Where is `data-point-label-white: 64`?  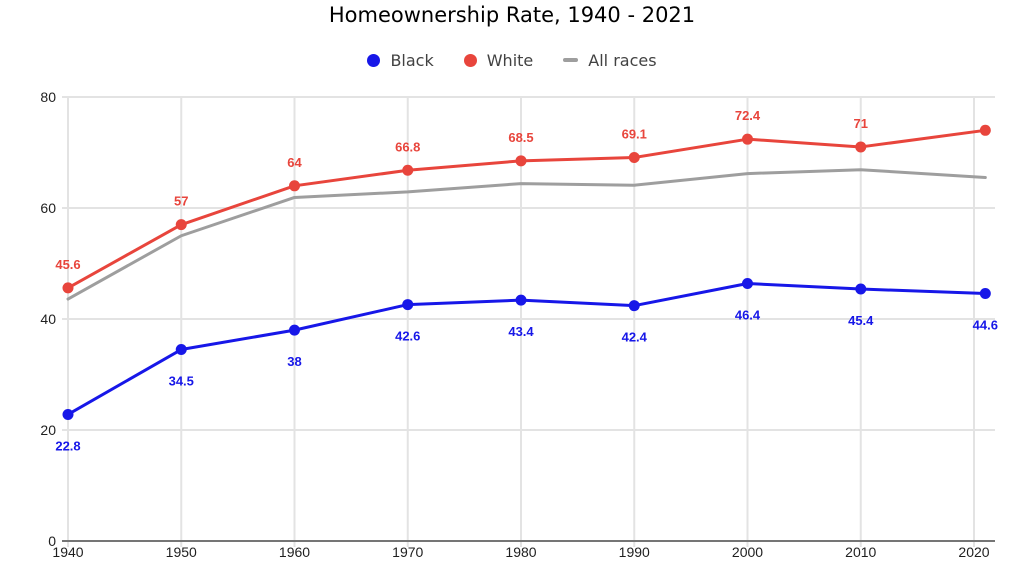
data-point-label-white: 64 is located at coordinates (294, 162).